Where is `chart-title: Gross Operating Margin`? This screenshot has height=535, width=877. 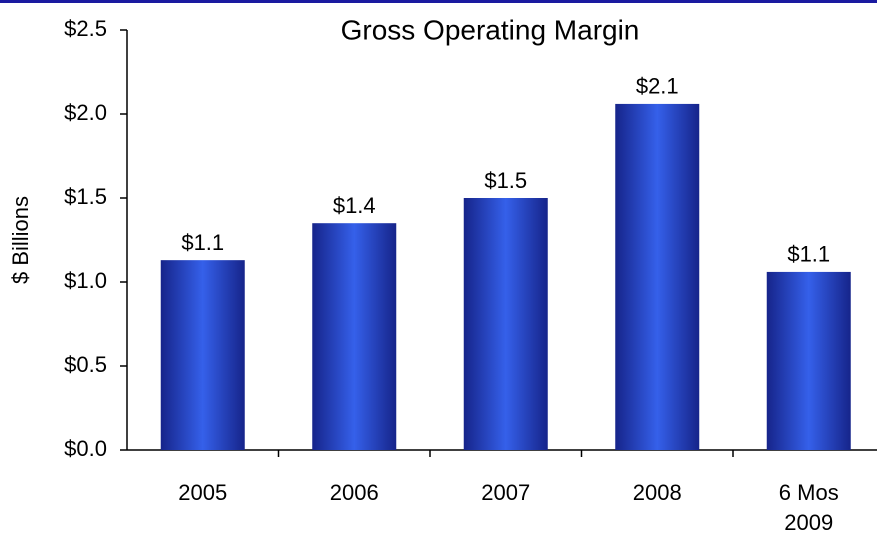
chart-title: Gross Operating Margin is located at coordinates (490, 29).